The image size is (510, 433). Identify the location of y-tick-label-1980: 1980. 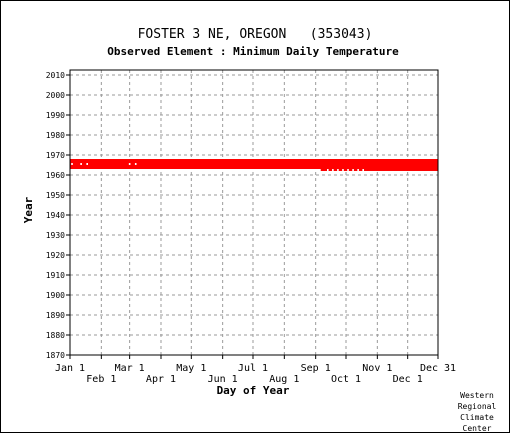
(55, 135).